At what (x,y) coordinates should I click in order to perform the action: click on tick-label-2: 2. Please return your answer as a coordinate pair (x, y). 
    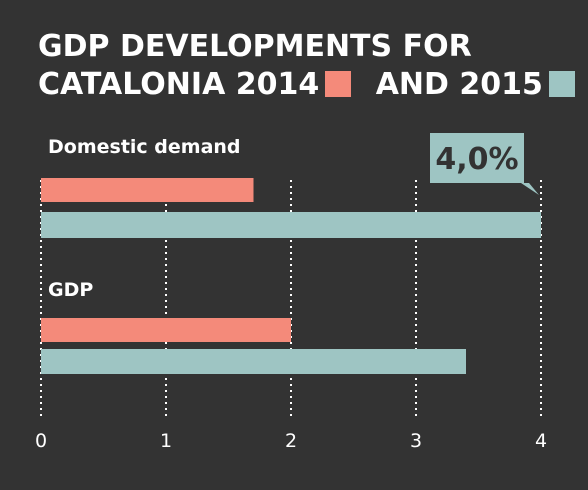
    Looking at the image, I should click on (291, 441).